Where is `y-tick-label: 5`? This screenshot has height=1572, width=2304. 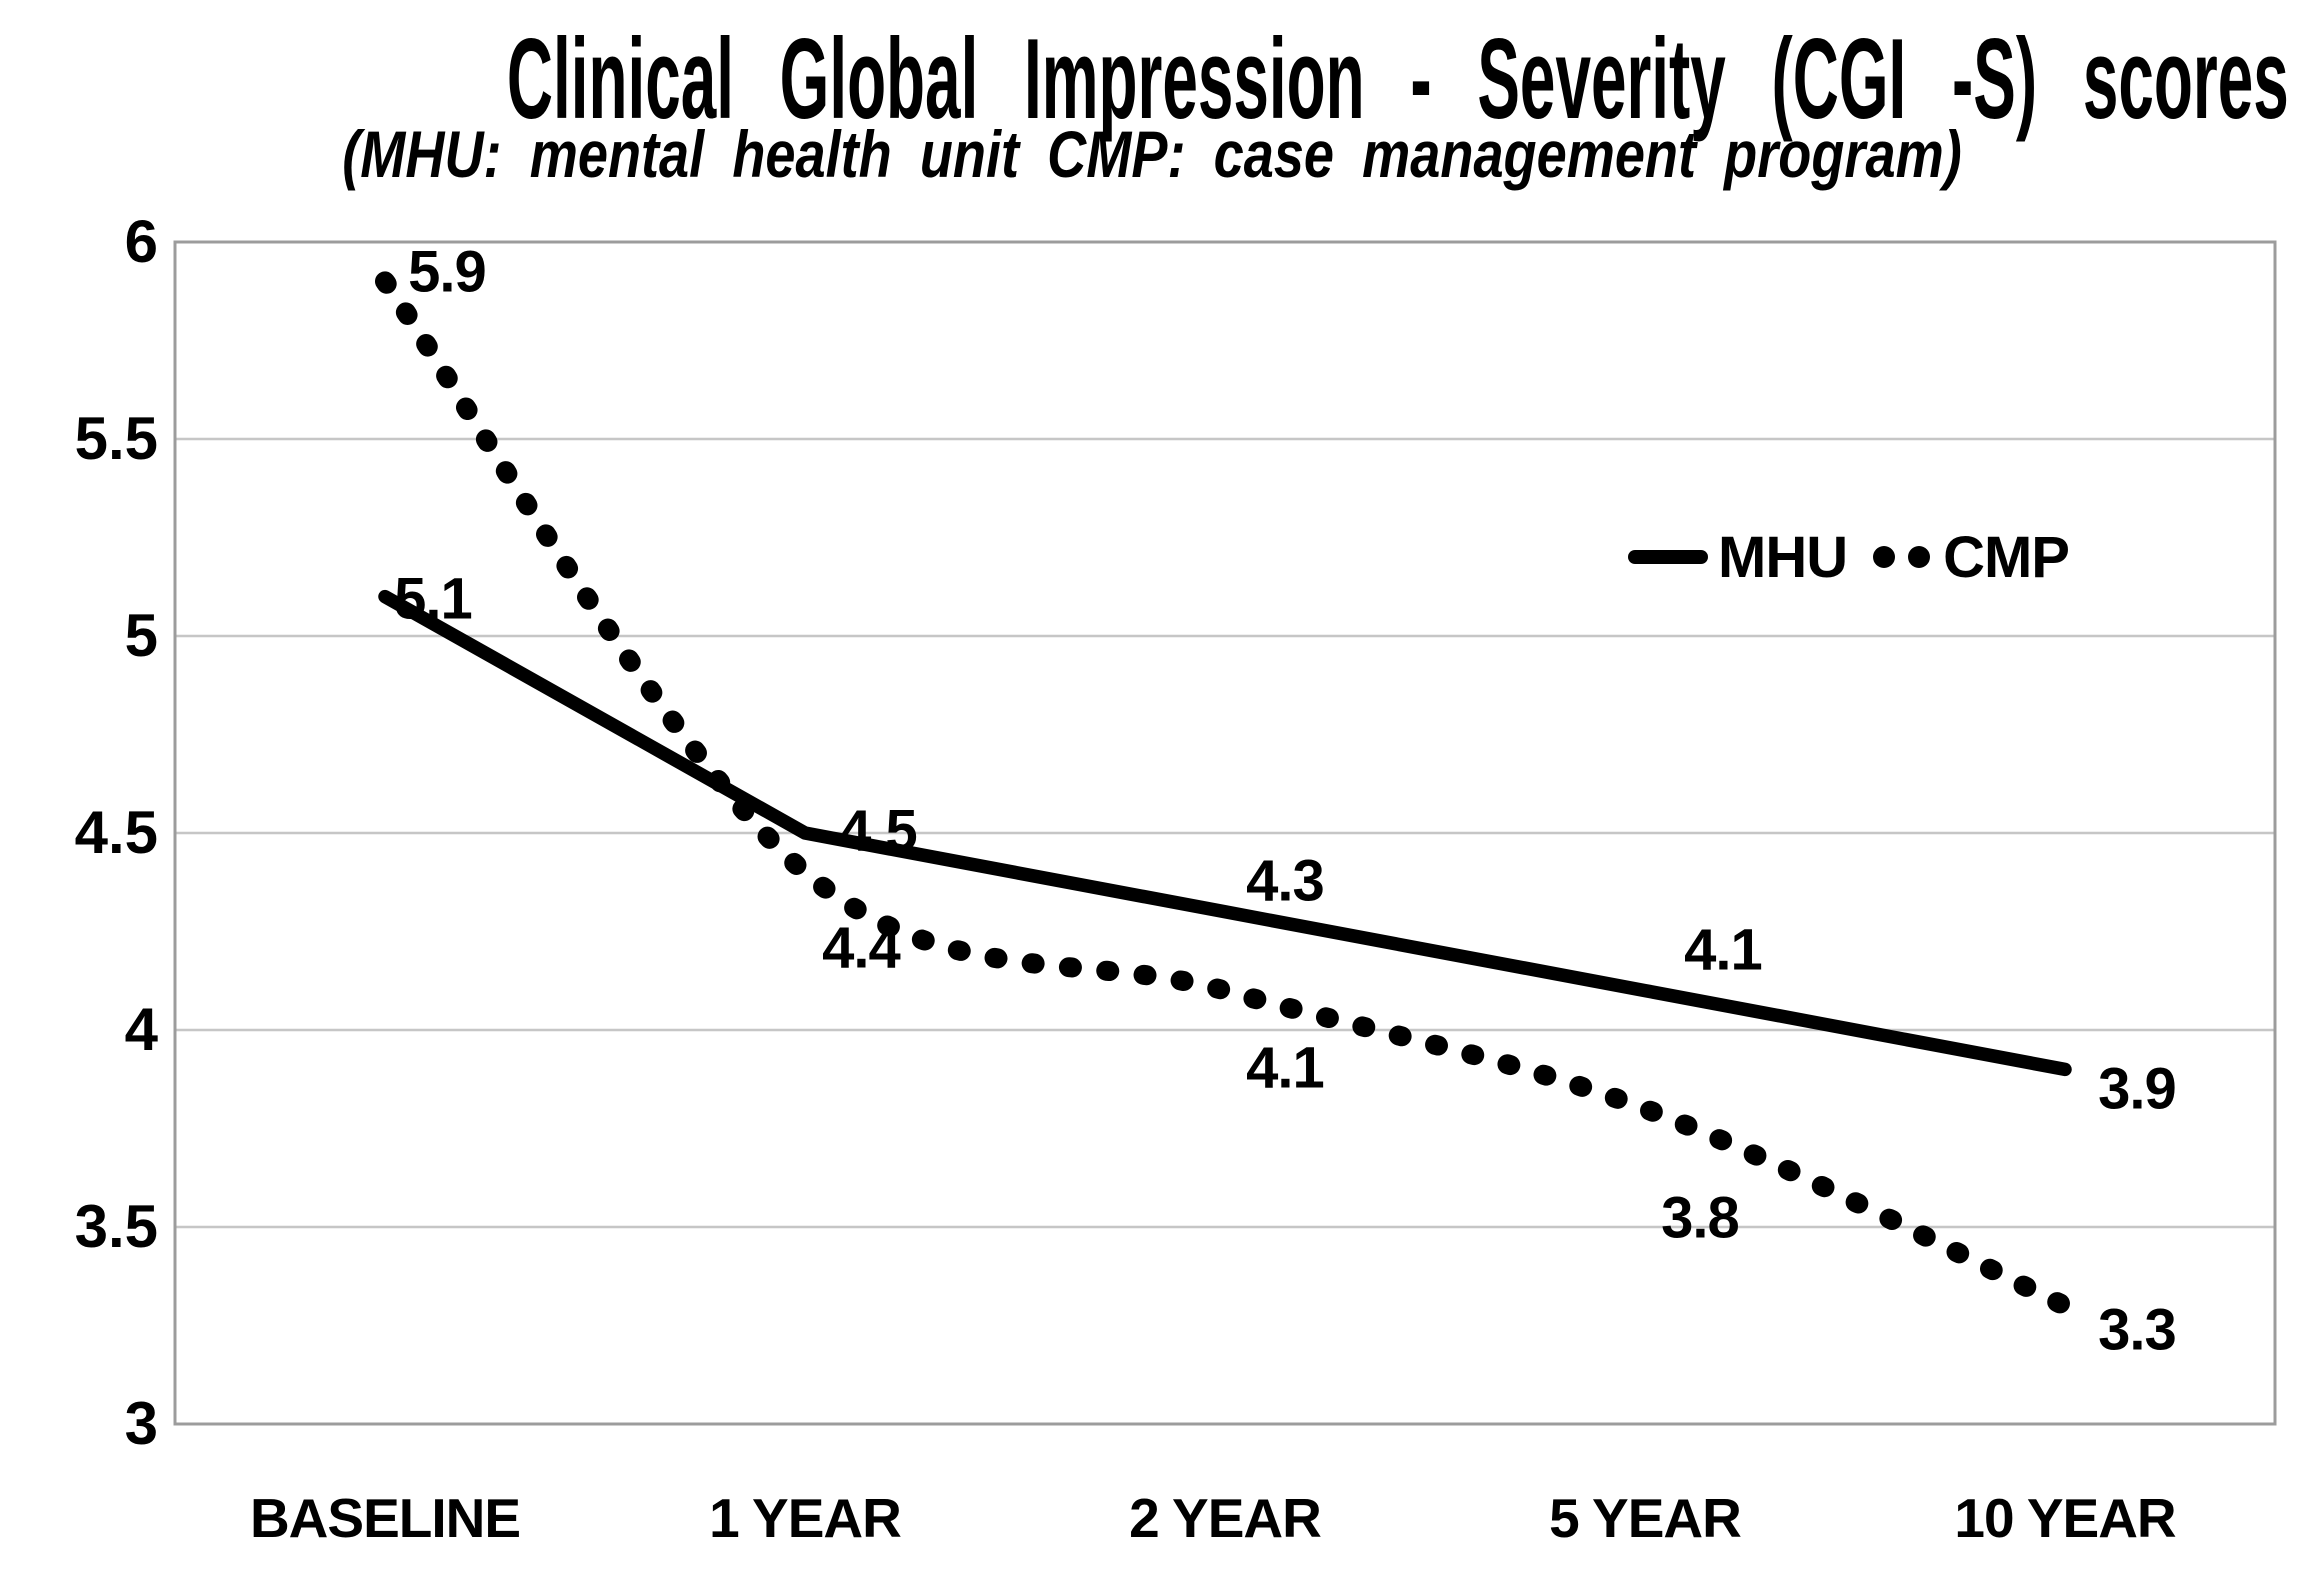
y-tick-label: 5 is located at coordinates (141, 635).